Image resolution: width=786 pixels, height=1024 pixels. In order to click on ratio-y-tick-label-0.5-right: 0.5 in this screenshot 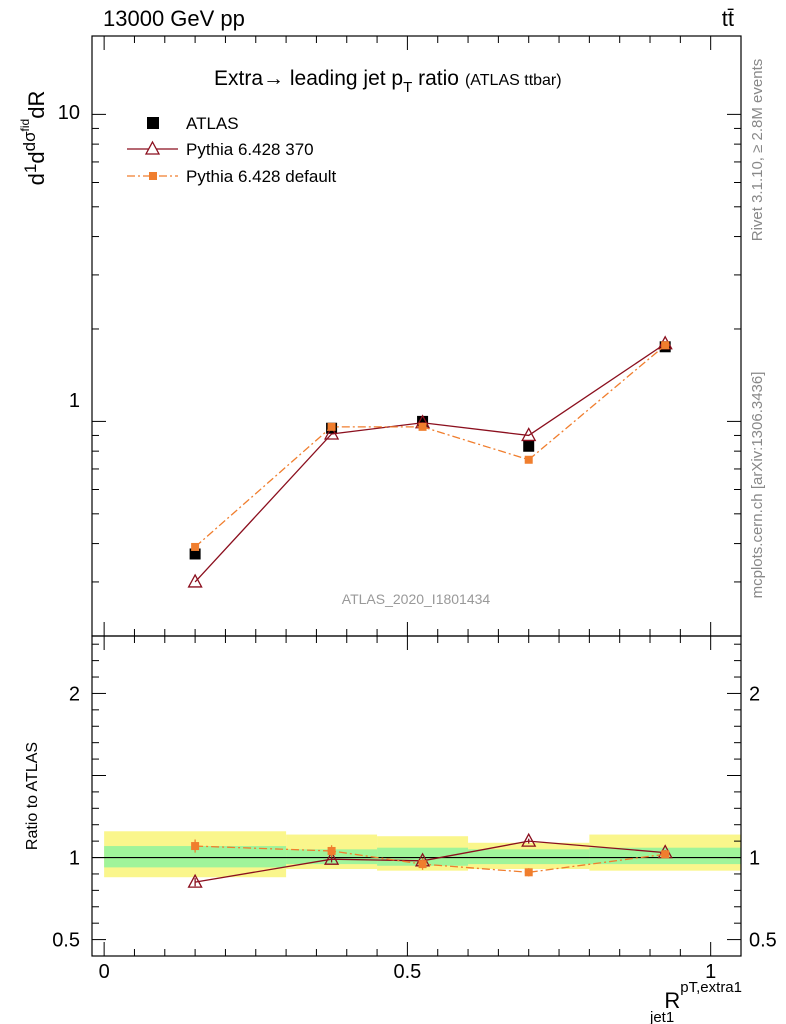, I will do `click(763, 941)`.